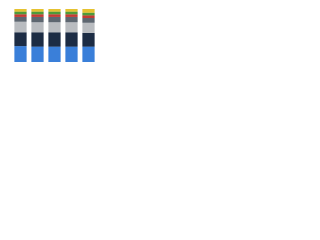 The width and height of the screenshot is (320, 240). I want to click on chart, so click(54, 35).